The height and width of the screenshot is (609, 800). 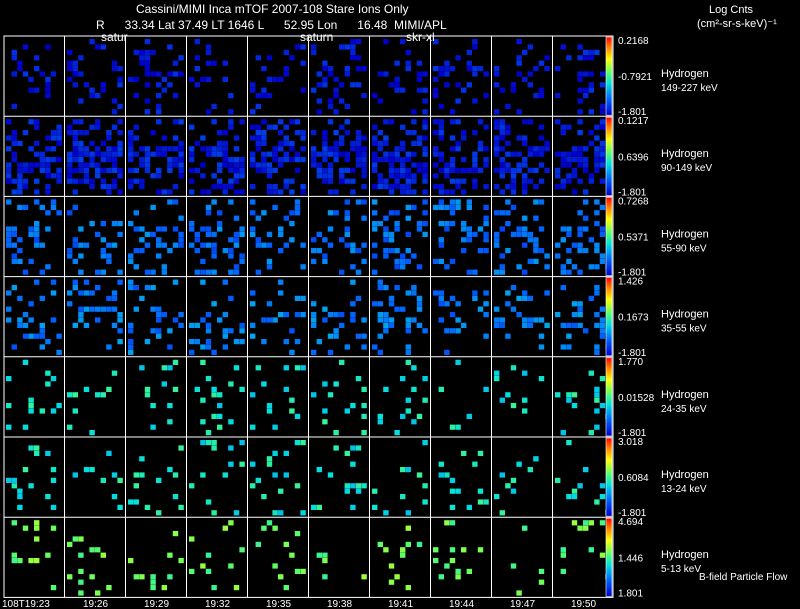 What do you see at coordinates (737, 24) in the screenshot?
I see `units-line2: (cm²-sr-s-keV)⁻¹` at bounding box center [737, 24].